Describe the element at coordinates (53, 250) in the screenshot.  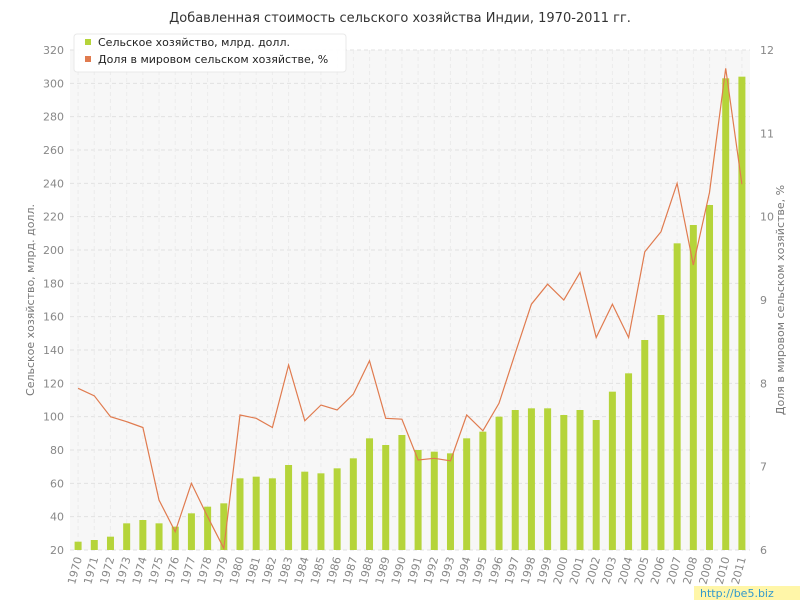
I see `y-tick-label: 200` at that location.